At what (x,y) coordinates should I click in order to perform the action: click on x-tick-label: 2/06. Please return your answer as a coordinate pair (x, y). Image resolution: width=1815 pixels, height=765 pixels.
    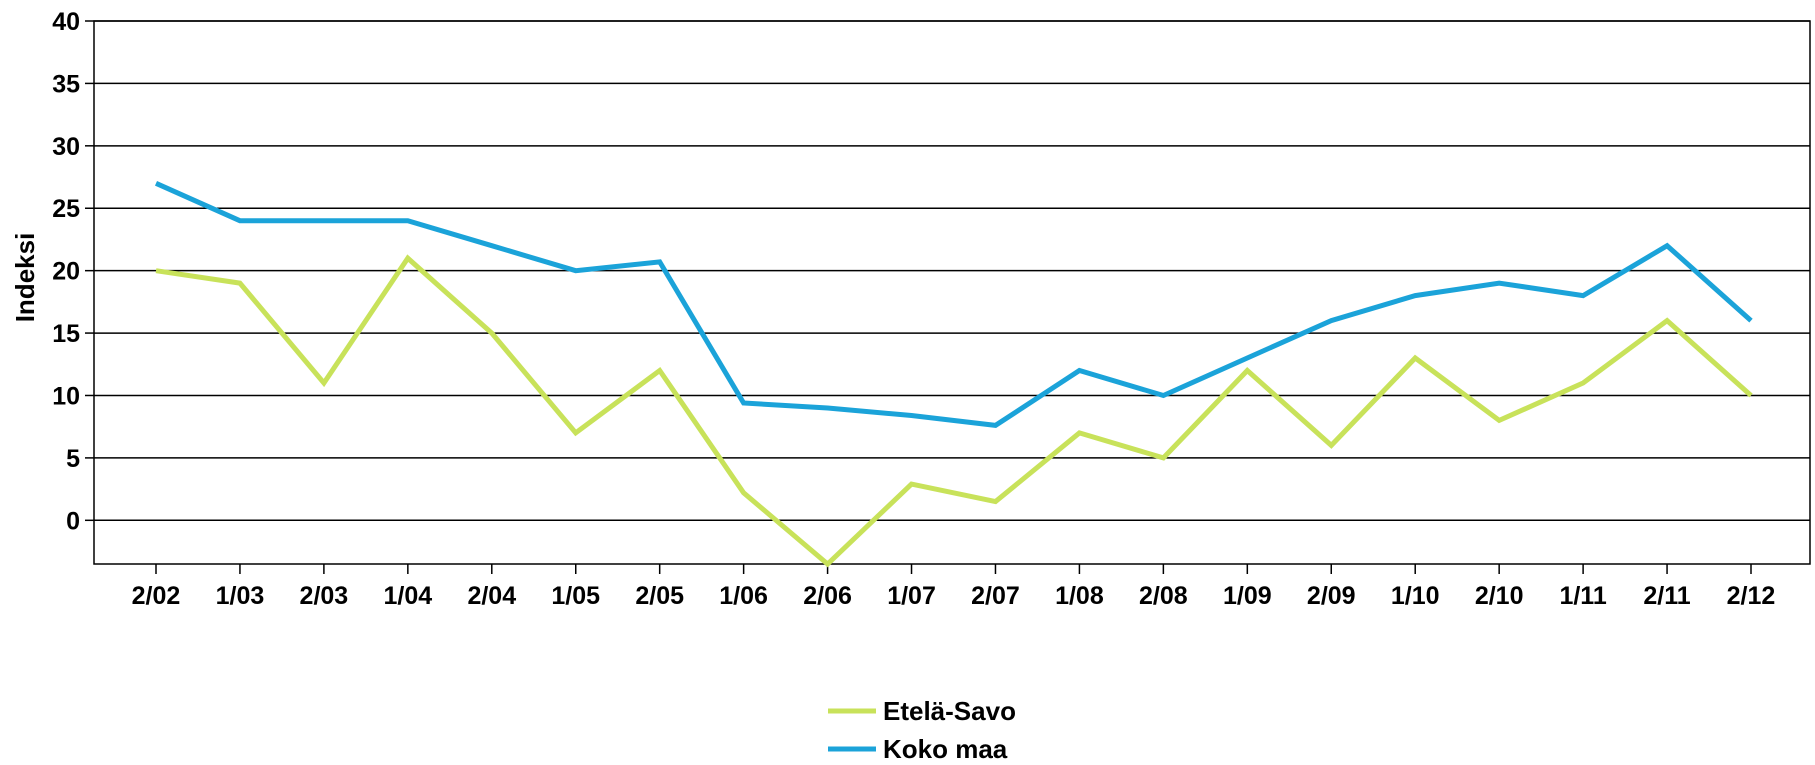
    Looking at the image, I should click on (827, 596).